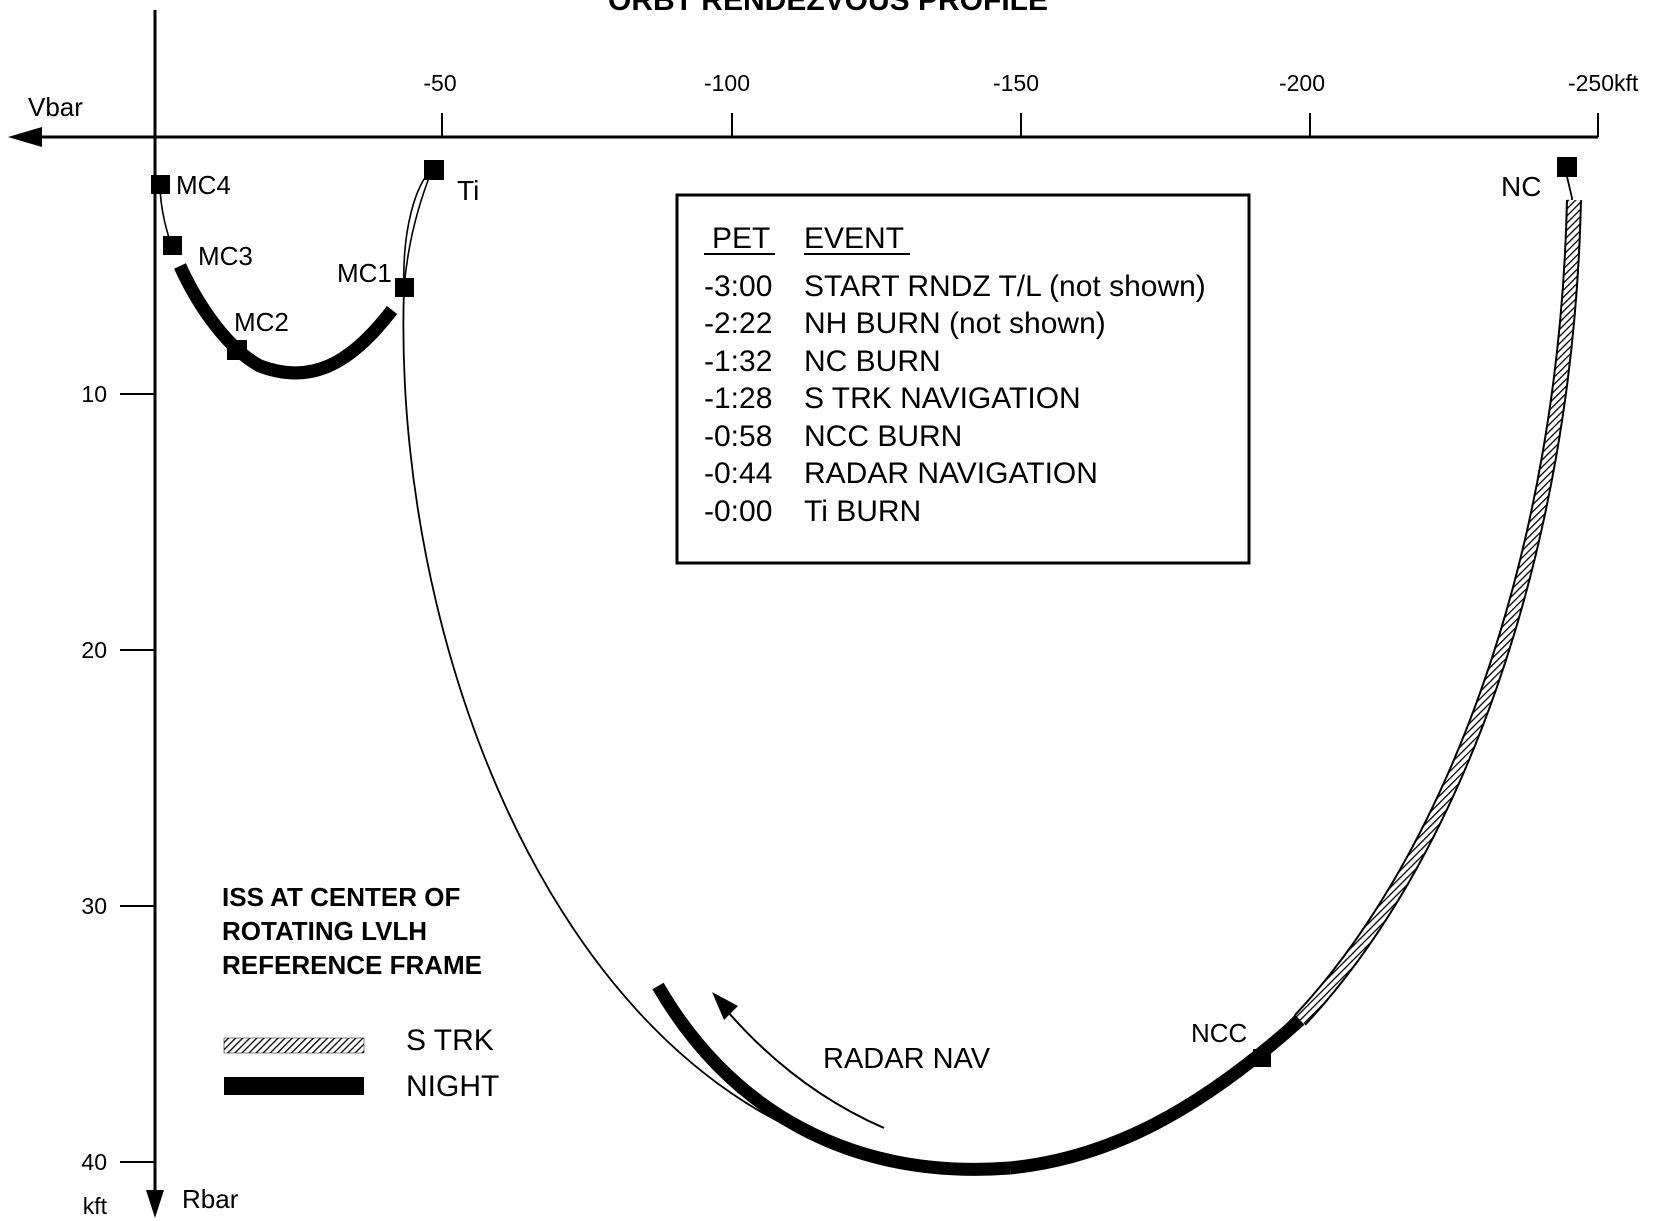  I want to click on event-name-0: START RNDZ T/L (not shown), so click(1005, 286).